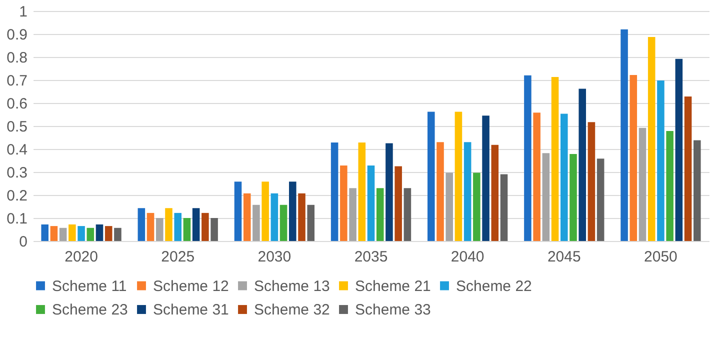 Image resolution: width=726 pixels, height=340 pixels. Describe the element at coordinates (23, 12) in the screenshot. I see `y-tick-label: 1` at that location.